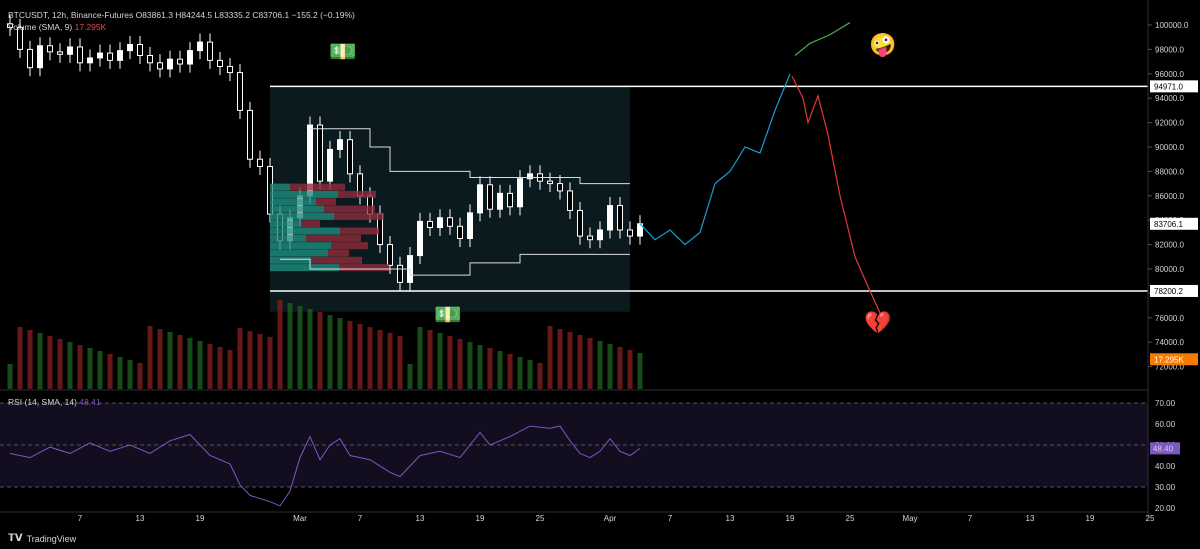  I want to click on rsi-line, so click(325, 466).